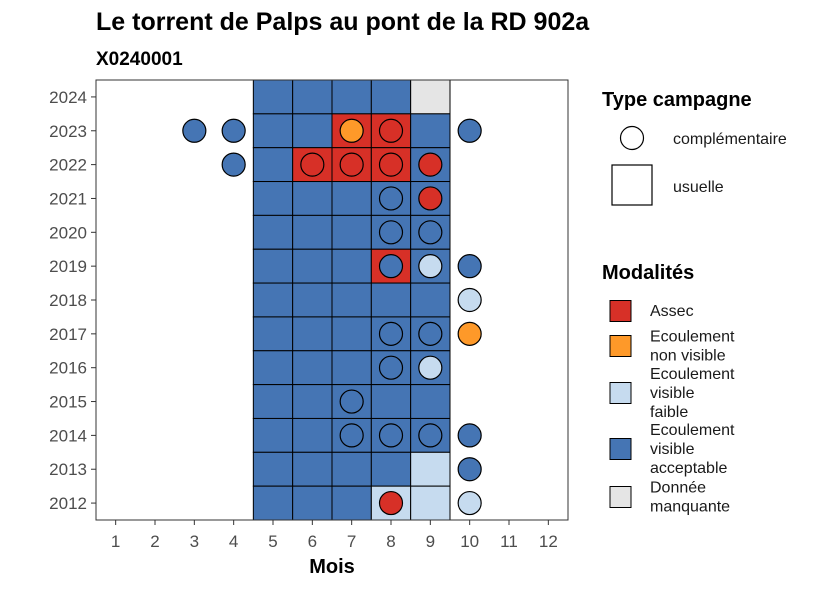  What do you see at coordinates (688, 356) in the screenshot?
I see `legend-label-ecoulement-non-visible-line-1: non visible` at bounding box center [688, 356].